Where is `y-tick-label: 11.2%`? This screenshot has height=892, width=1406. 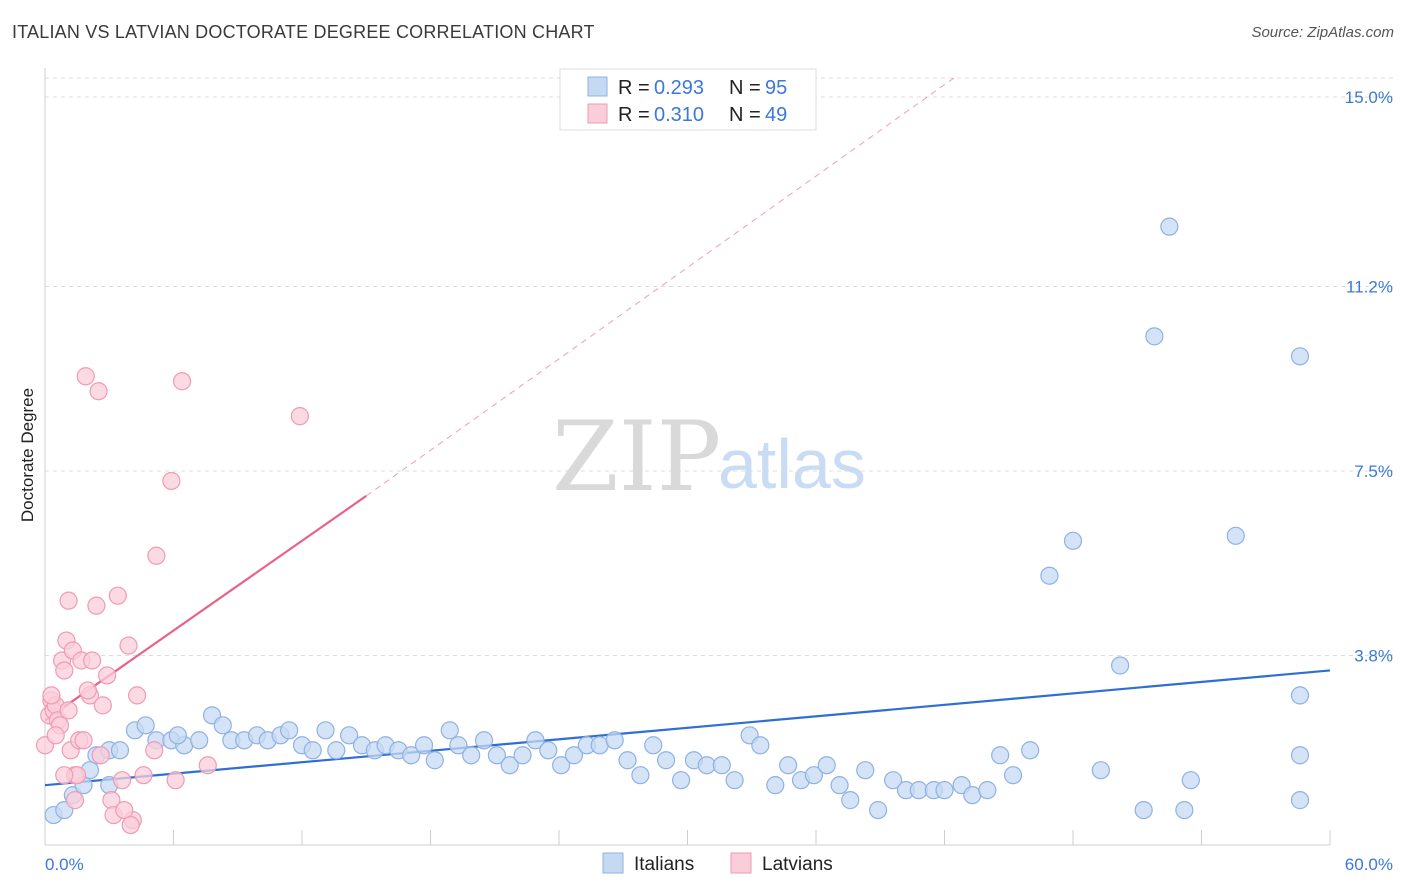
y-tick-label: 11.2% is located at coordinates (1369, 286).